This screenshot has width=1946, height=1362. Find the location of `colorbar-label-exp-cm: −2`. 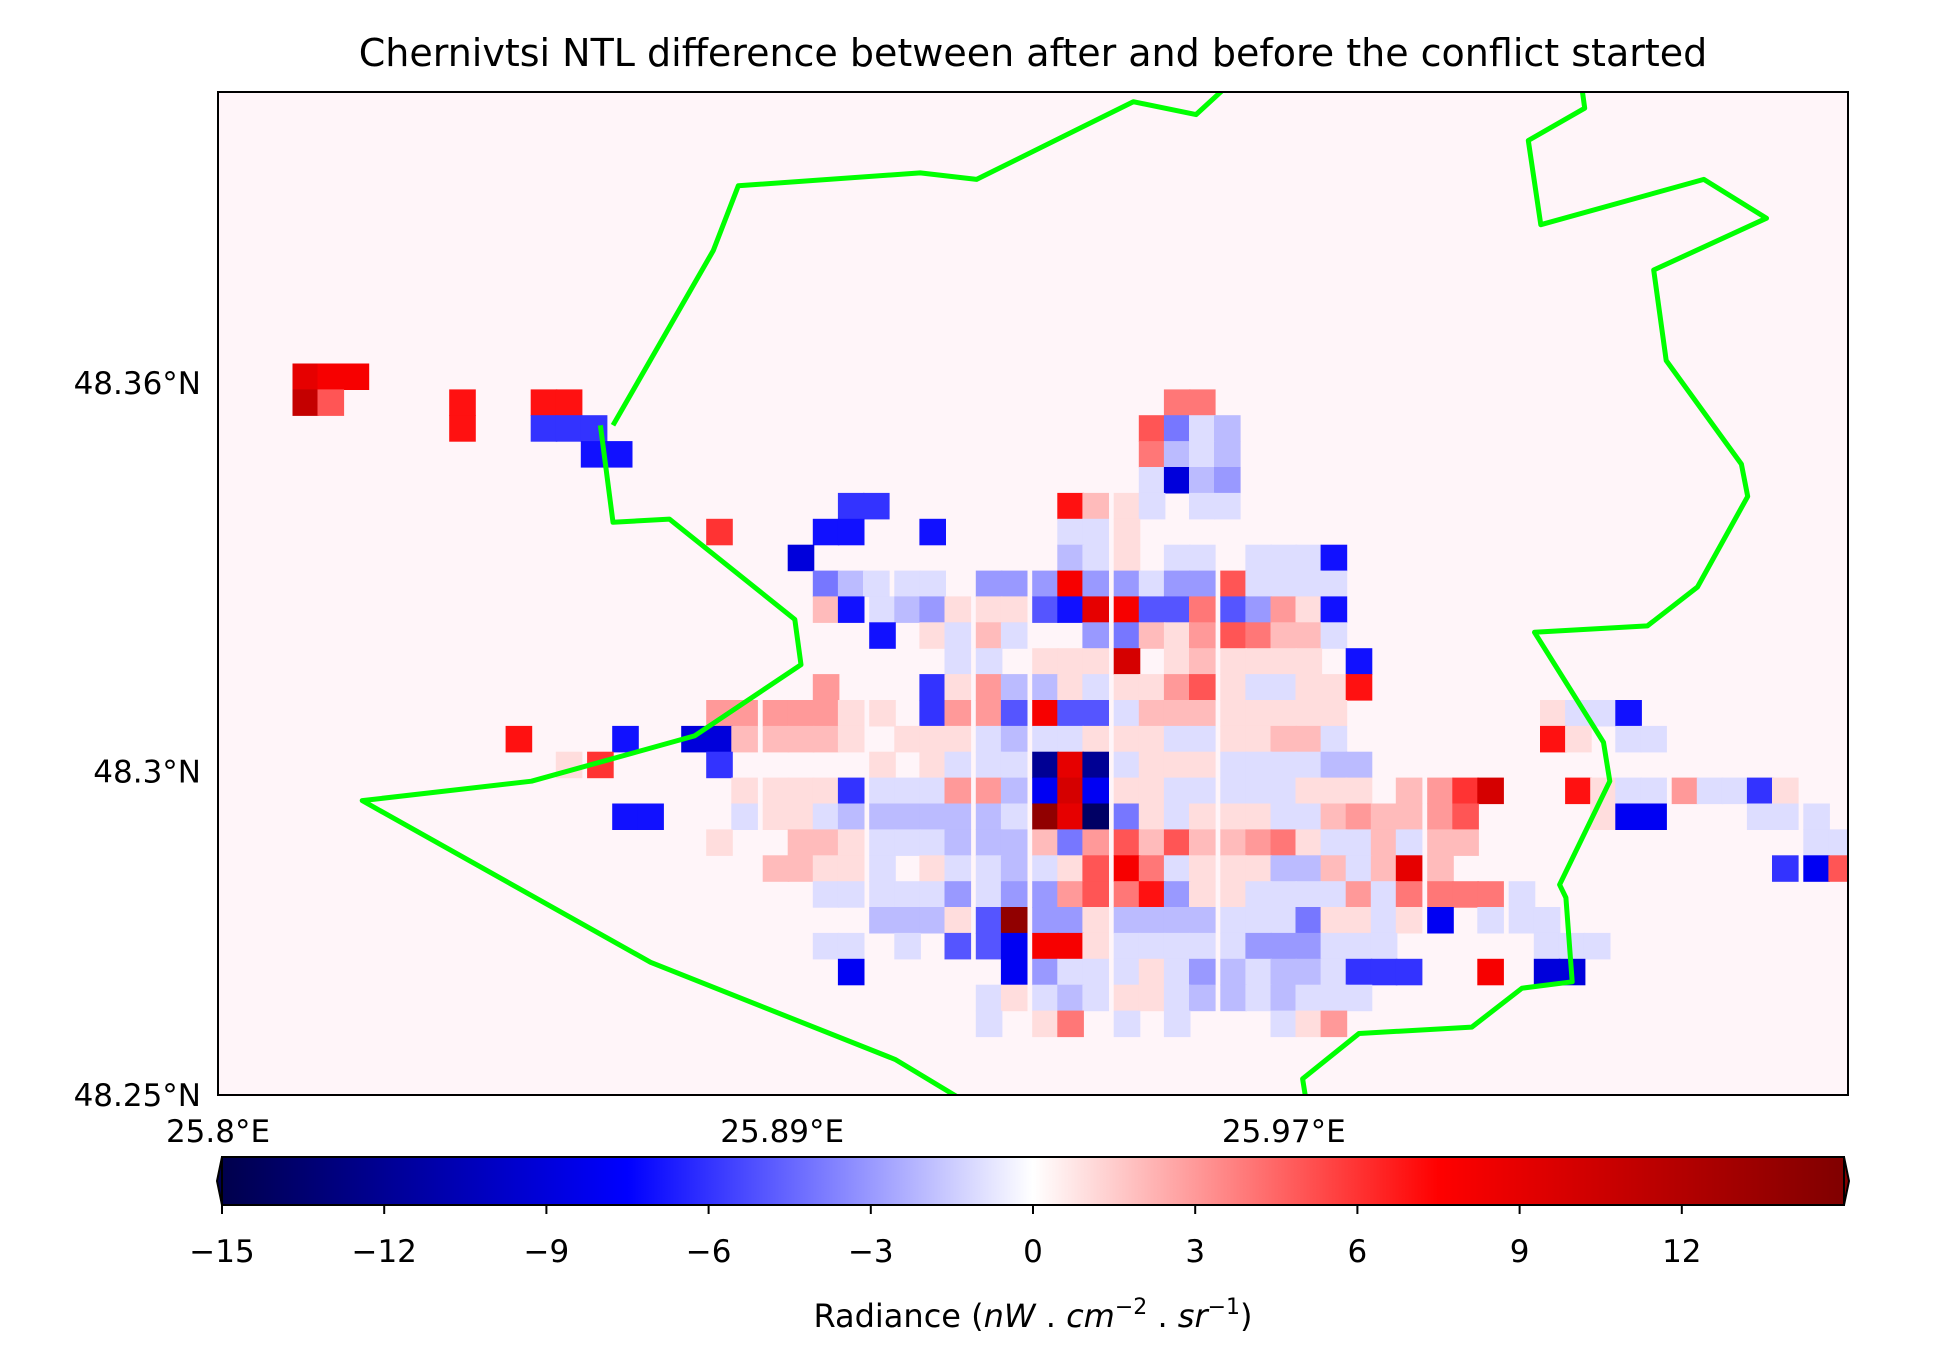

colorbar-label-exp-cm: −2 is located at coordinates (1131, 1307).